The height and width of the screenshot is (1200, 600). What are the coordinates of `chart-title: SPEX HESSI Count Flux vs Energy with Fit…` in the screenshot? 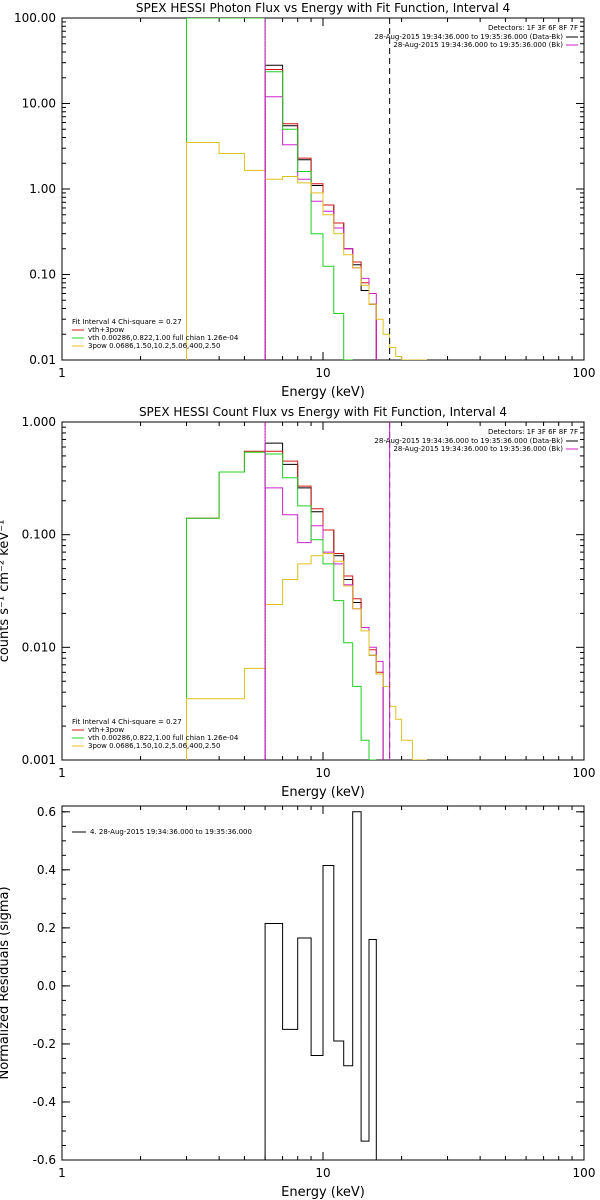 It's located at (323, 412).